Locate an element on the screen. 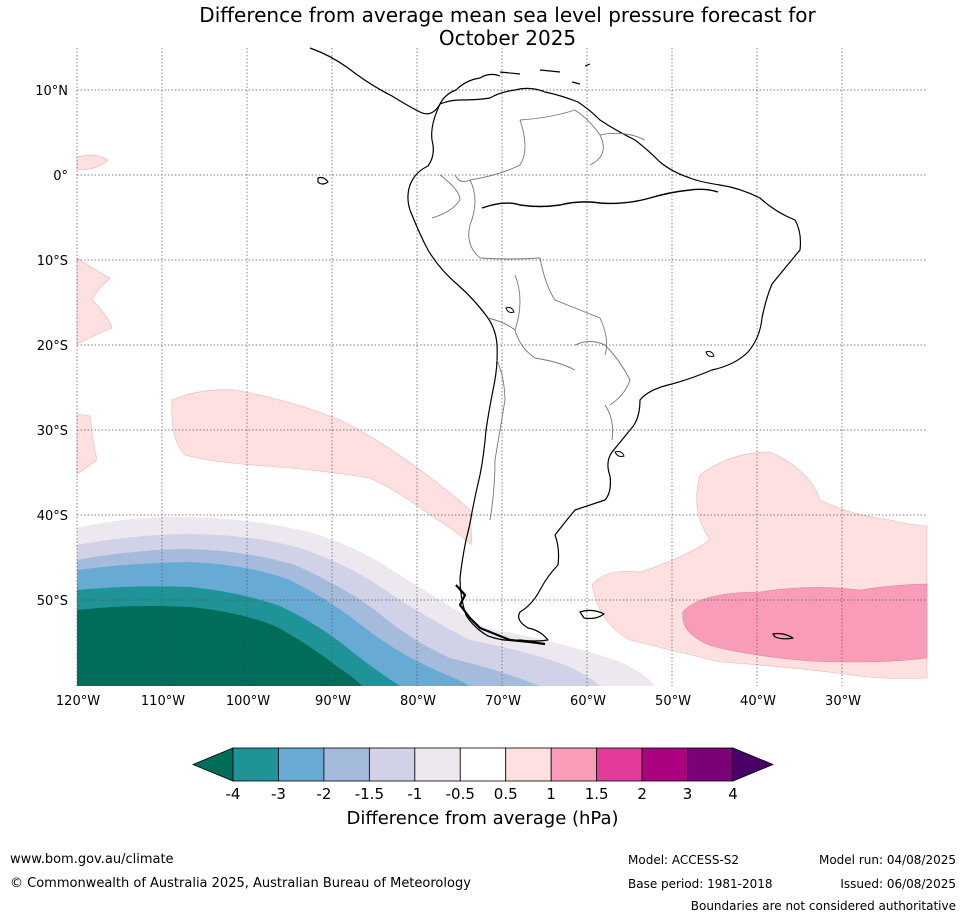  colorbar-over-arrow is located at coordinates (753, 764).